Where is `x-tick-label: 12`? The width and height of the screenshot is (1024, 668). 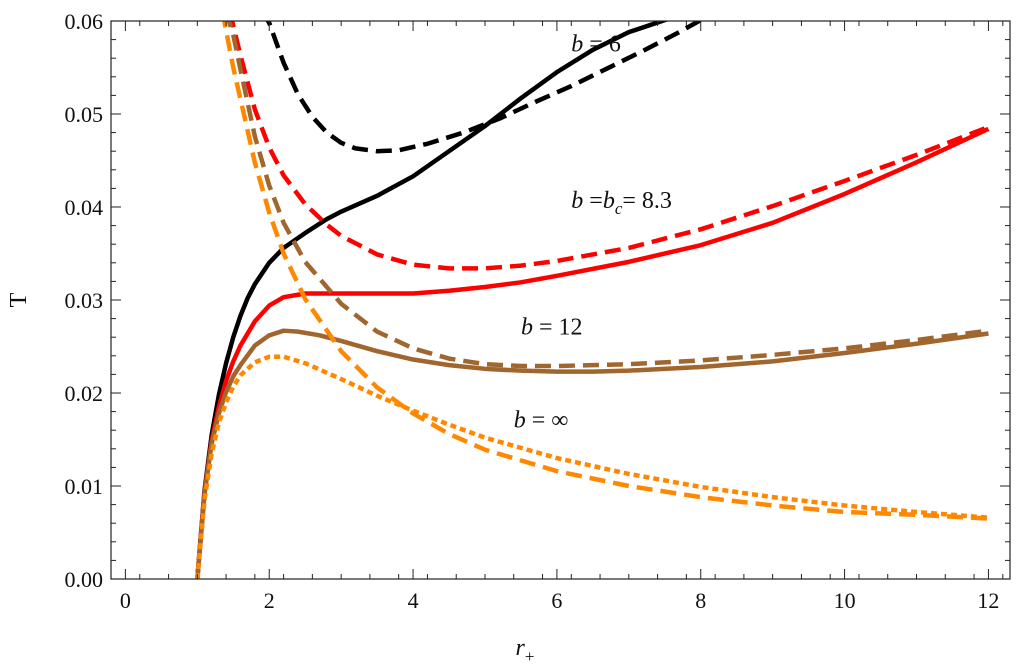 x-tick-label: 12 is located at coordinates (988, 600).